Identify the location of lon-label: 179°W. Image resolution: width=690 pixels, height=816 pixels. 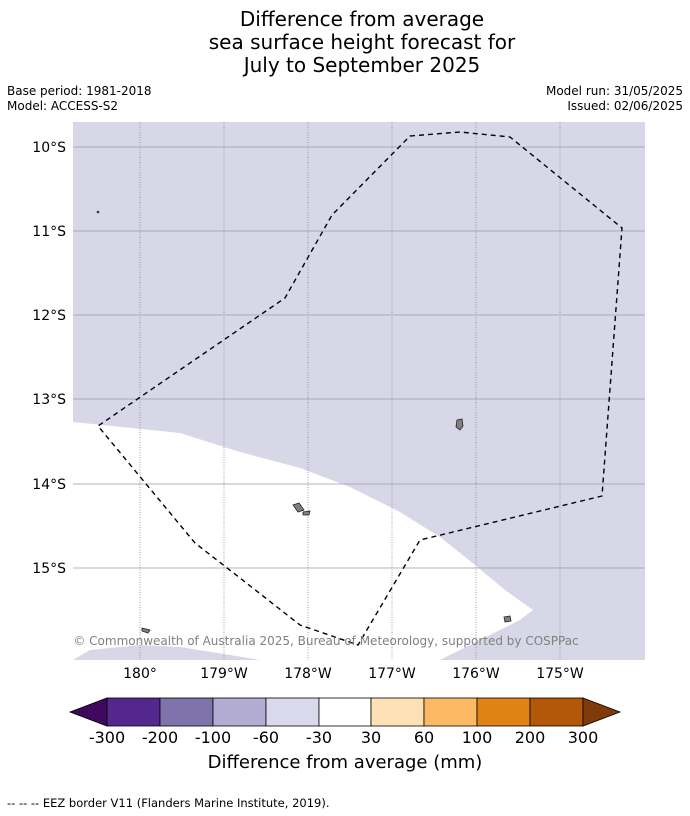
(224, 674).